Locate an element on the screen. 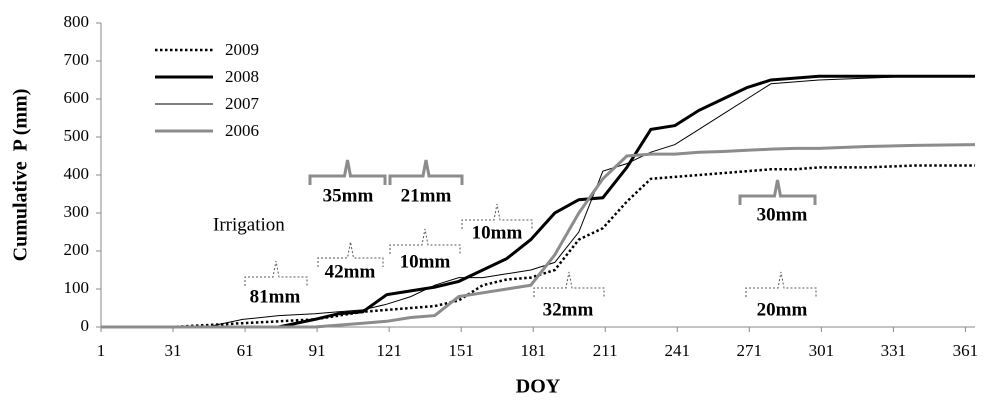  x-tick-label: 241 is located at coordinates (678, 350).